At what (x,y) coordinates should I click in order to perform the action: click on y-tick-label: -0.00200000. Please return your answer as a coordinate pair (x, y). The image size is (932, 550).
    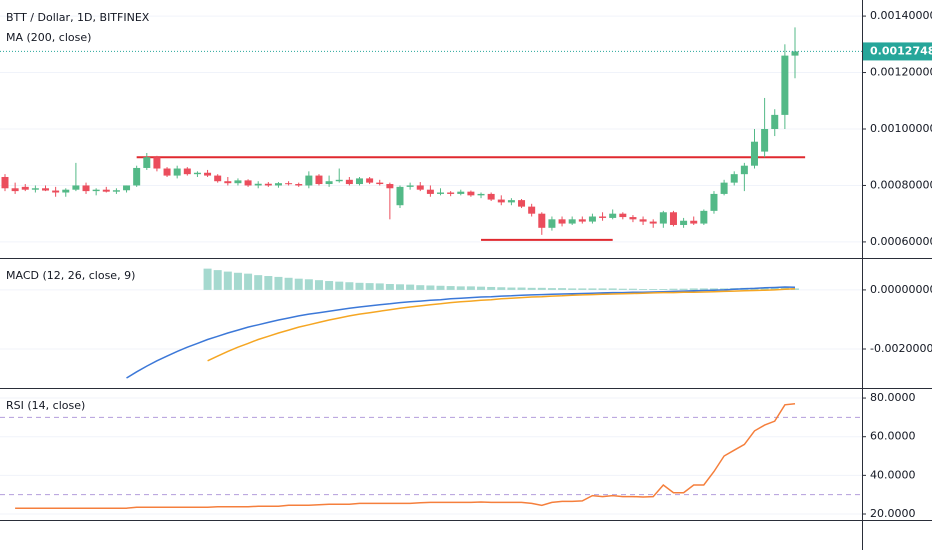
    Looking at the image, I should click on (901, 348).